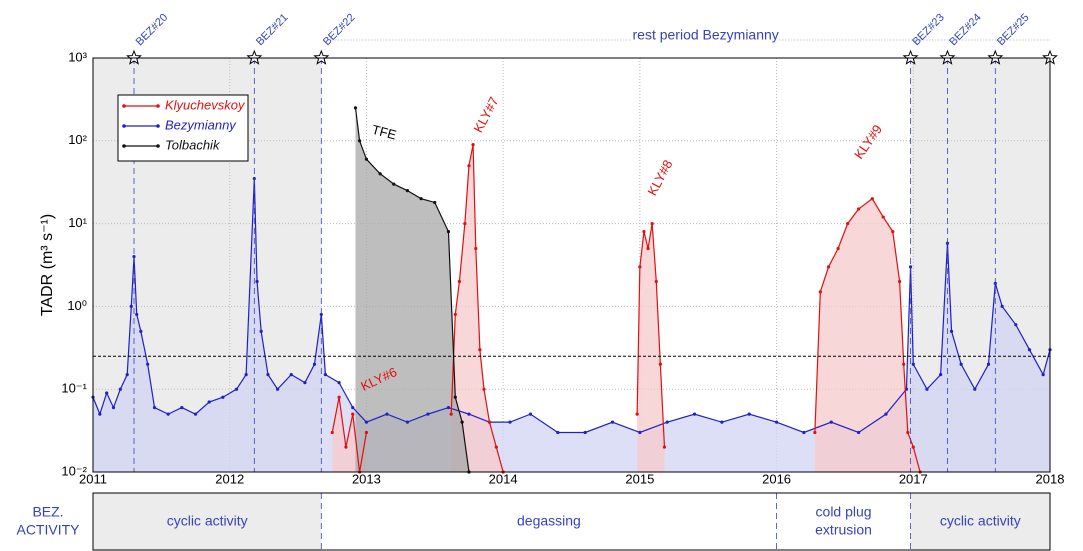  What do you see at coordinates (193, 144) in the screenshot?
I see `legend-label: Tolbachik` at bounding box center [193, 144].